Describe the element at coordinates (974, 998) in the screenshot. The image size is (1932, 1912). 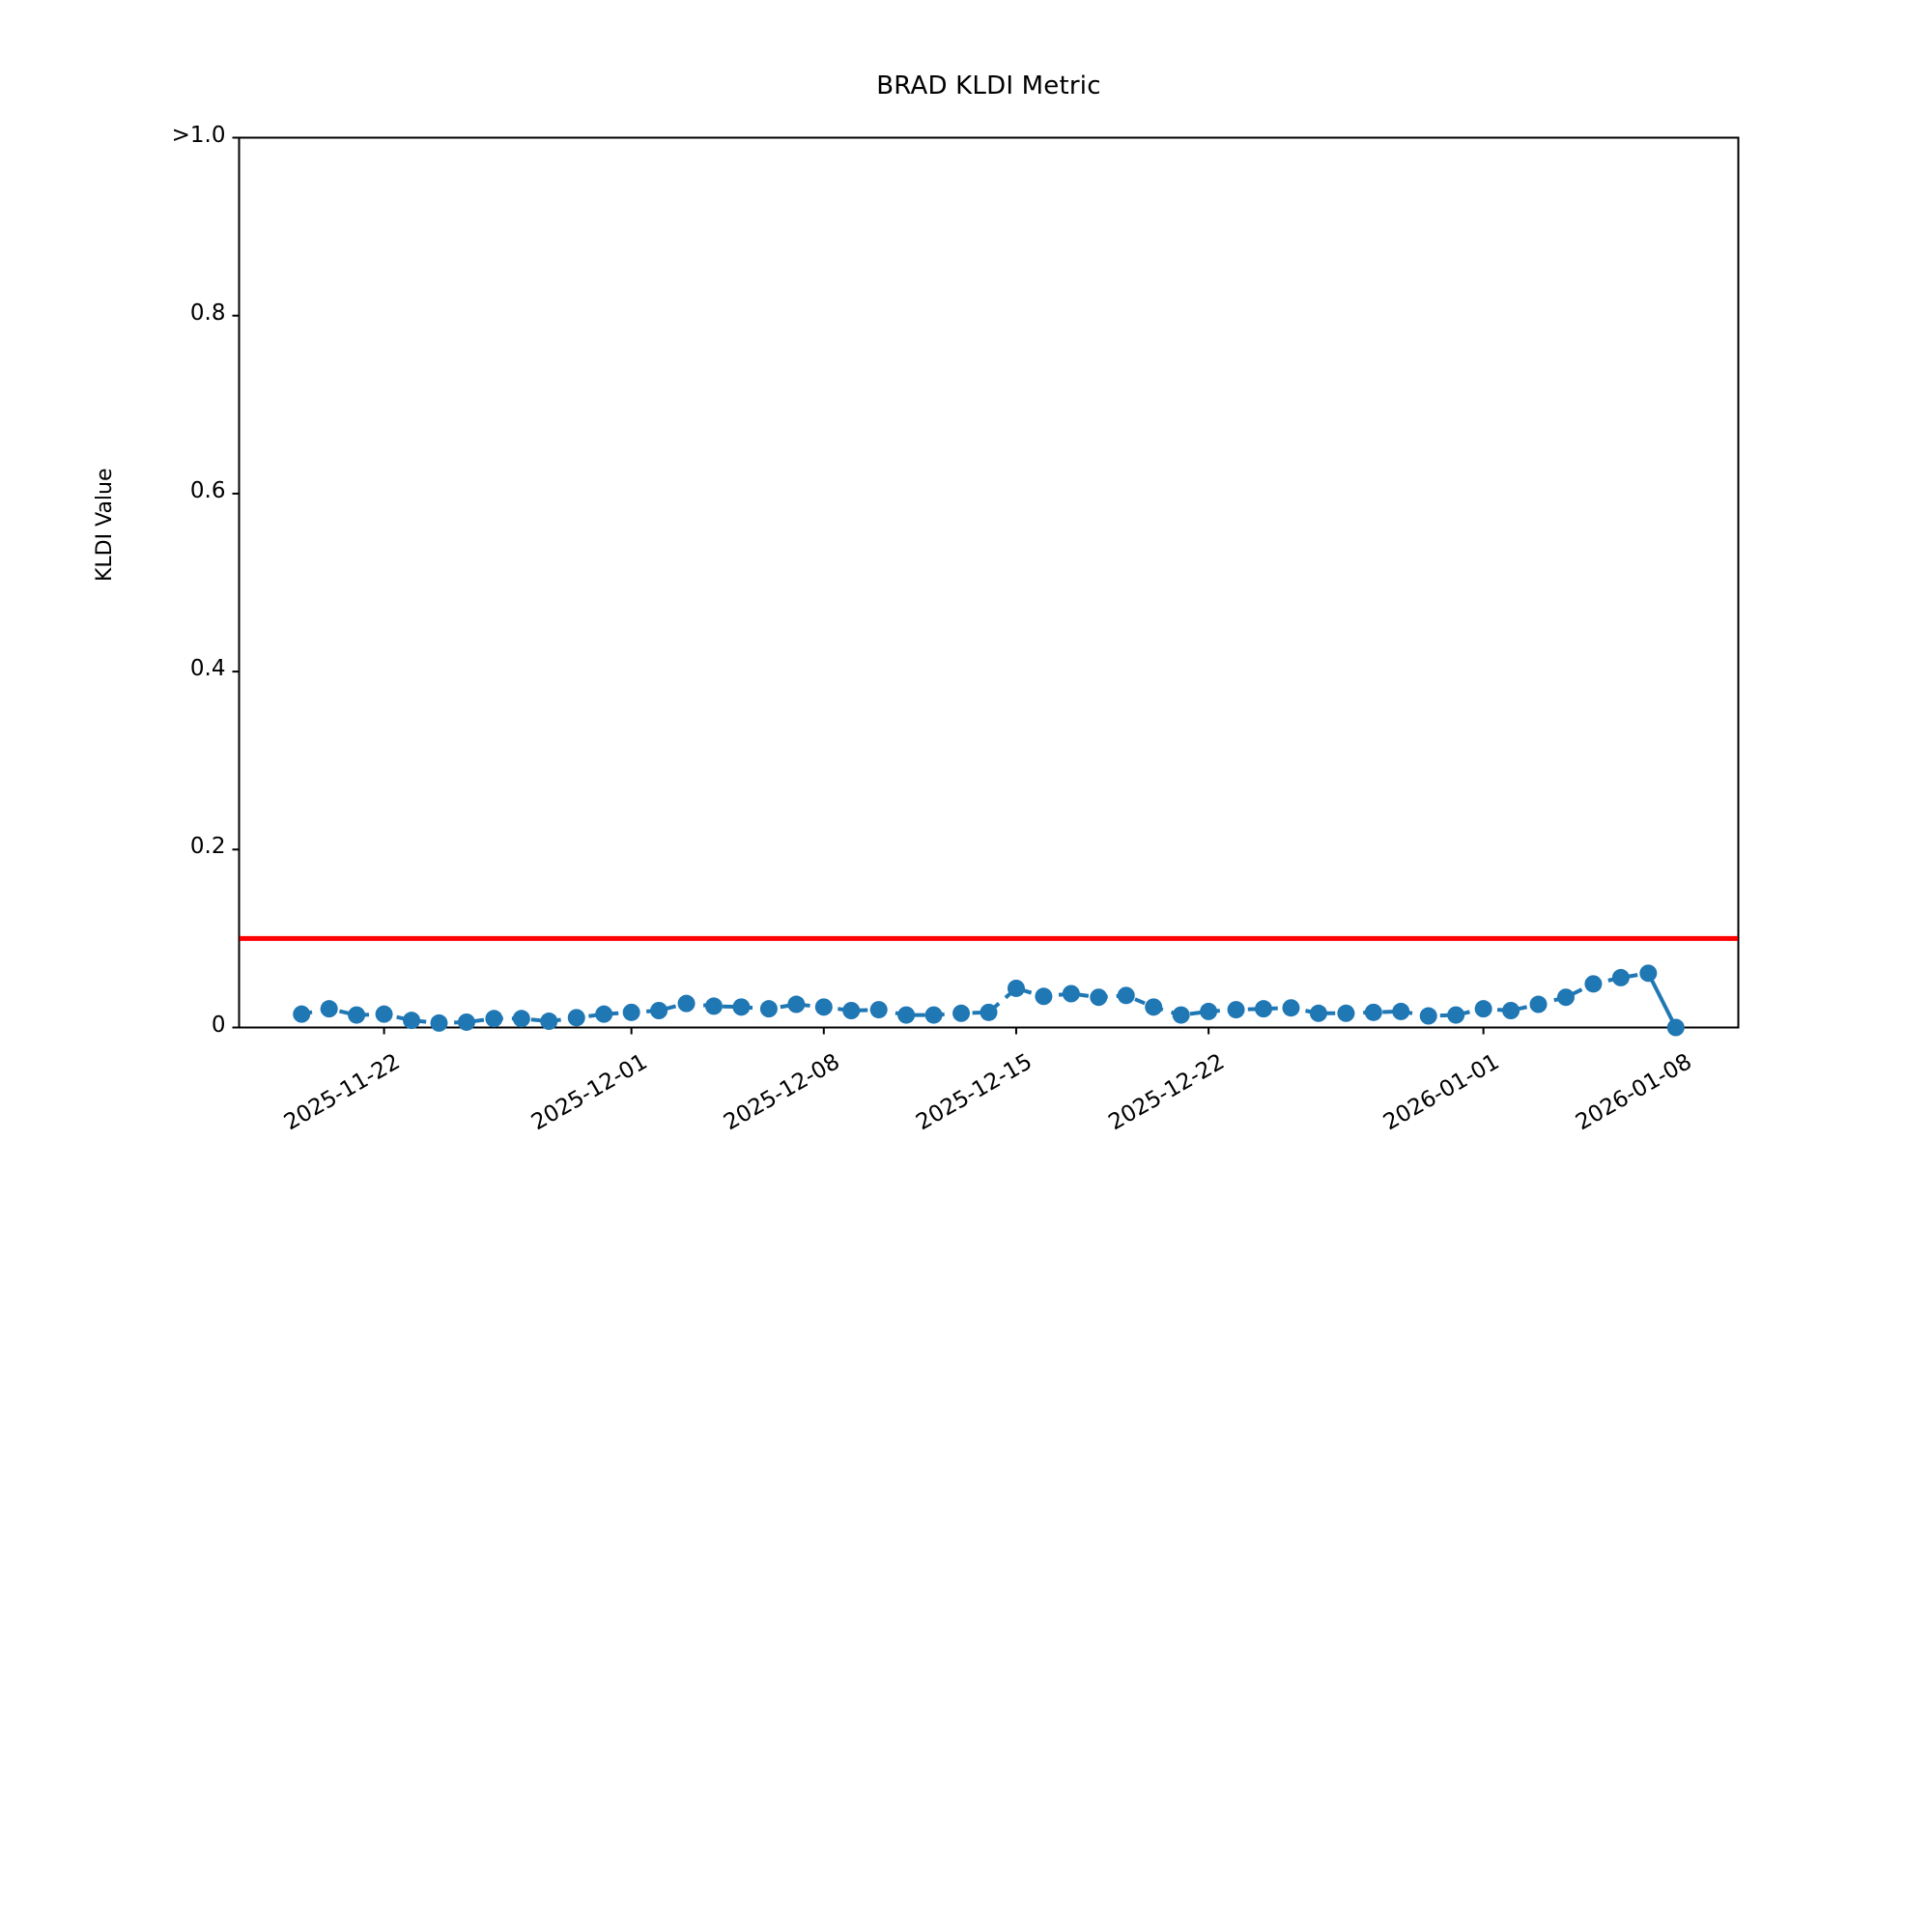
I see `series-line` at that location.